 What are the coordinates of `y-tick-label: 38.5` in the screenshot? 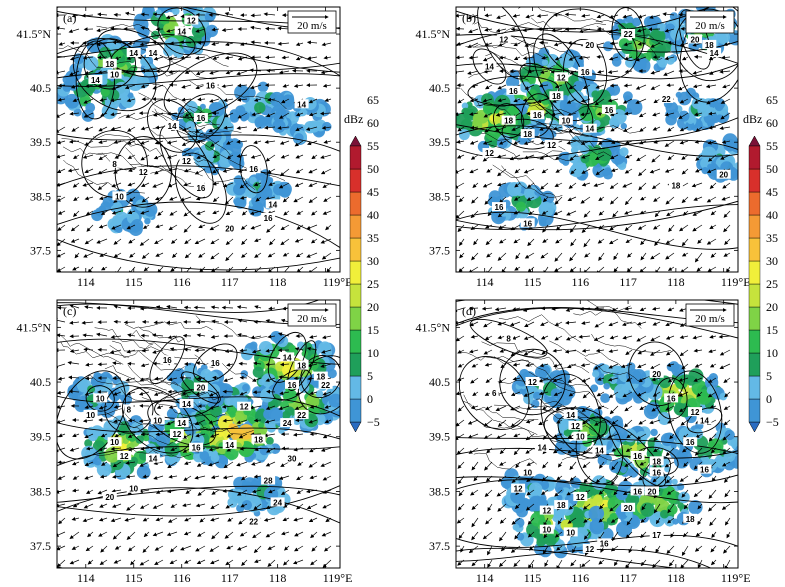 It's located at (439, 196).